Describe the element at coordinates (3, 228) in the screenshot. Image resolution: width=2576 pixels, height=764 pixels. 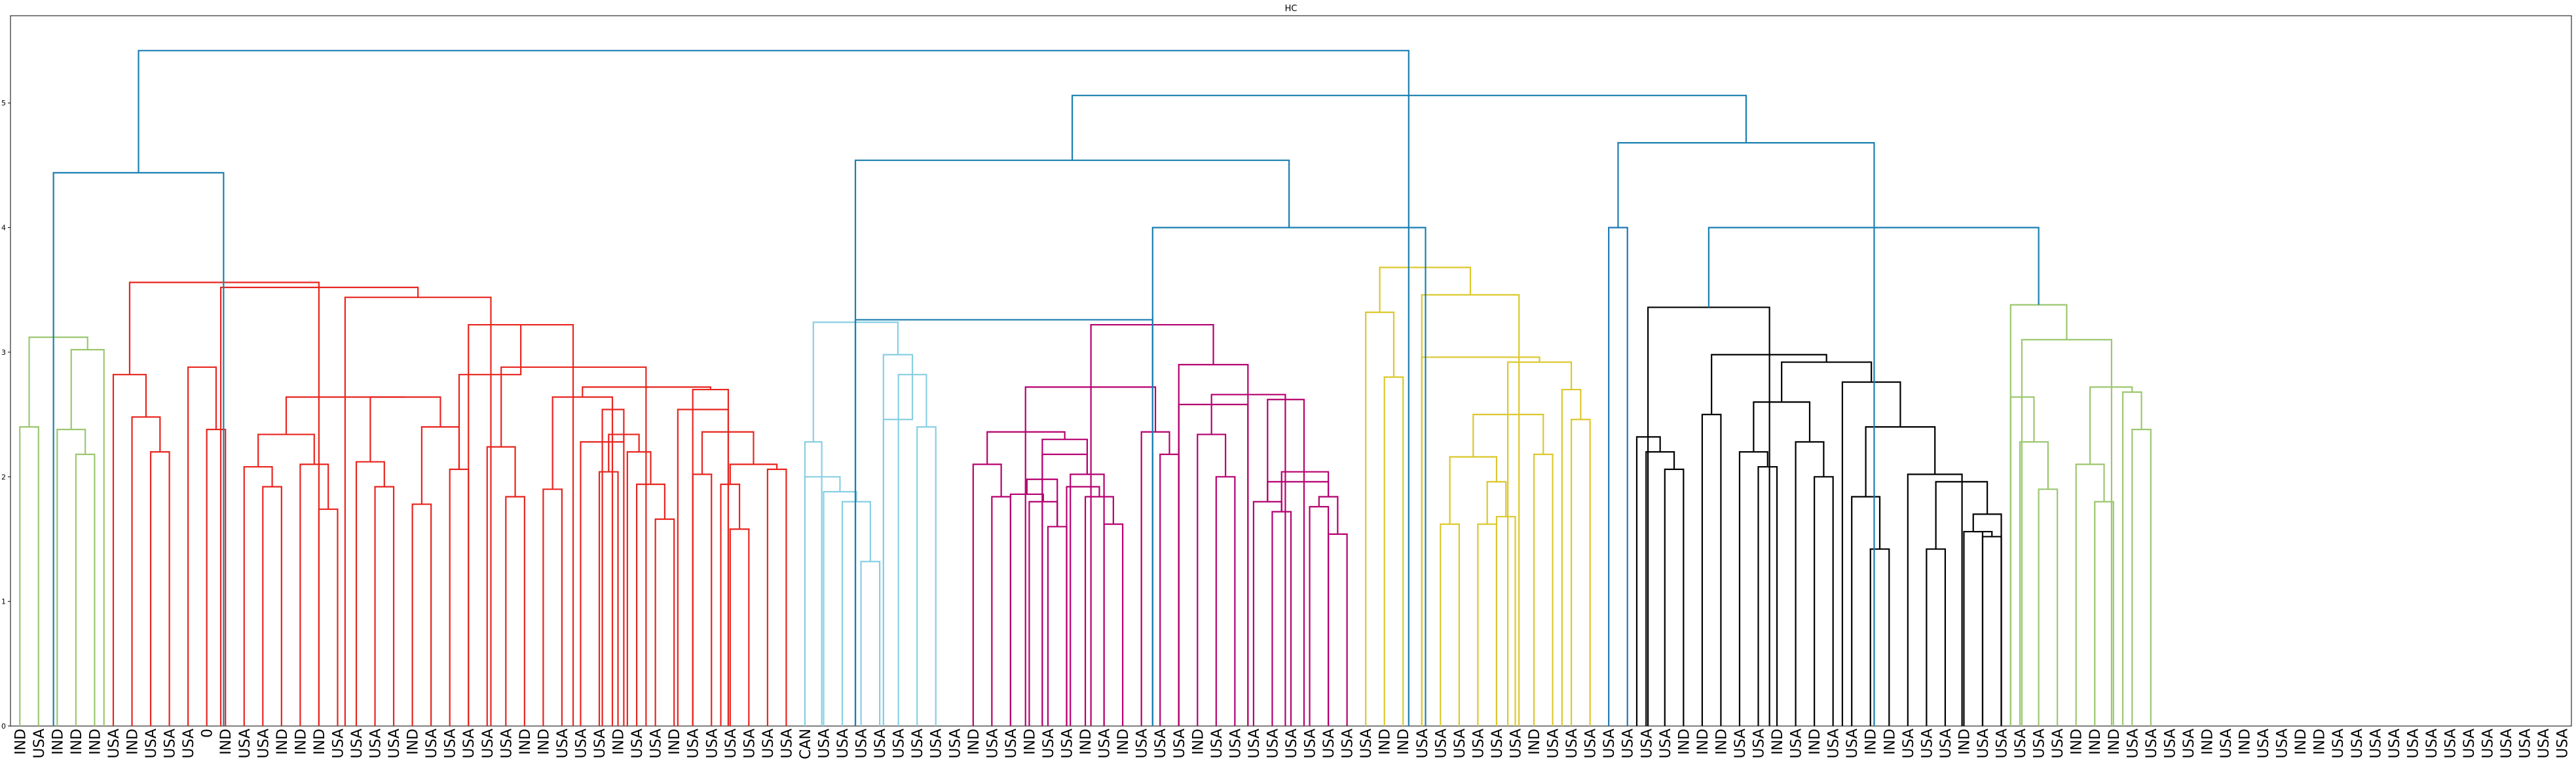
I see `y-tick-label: 4` at that location.